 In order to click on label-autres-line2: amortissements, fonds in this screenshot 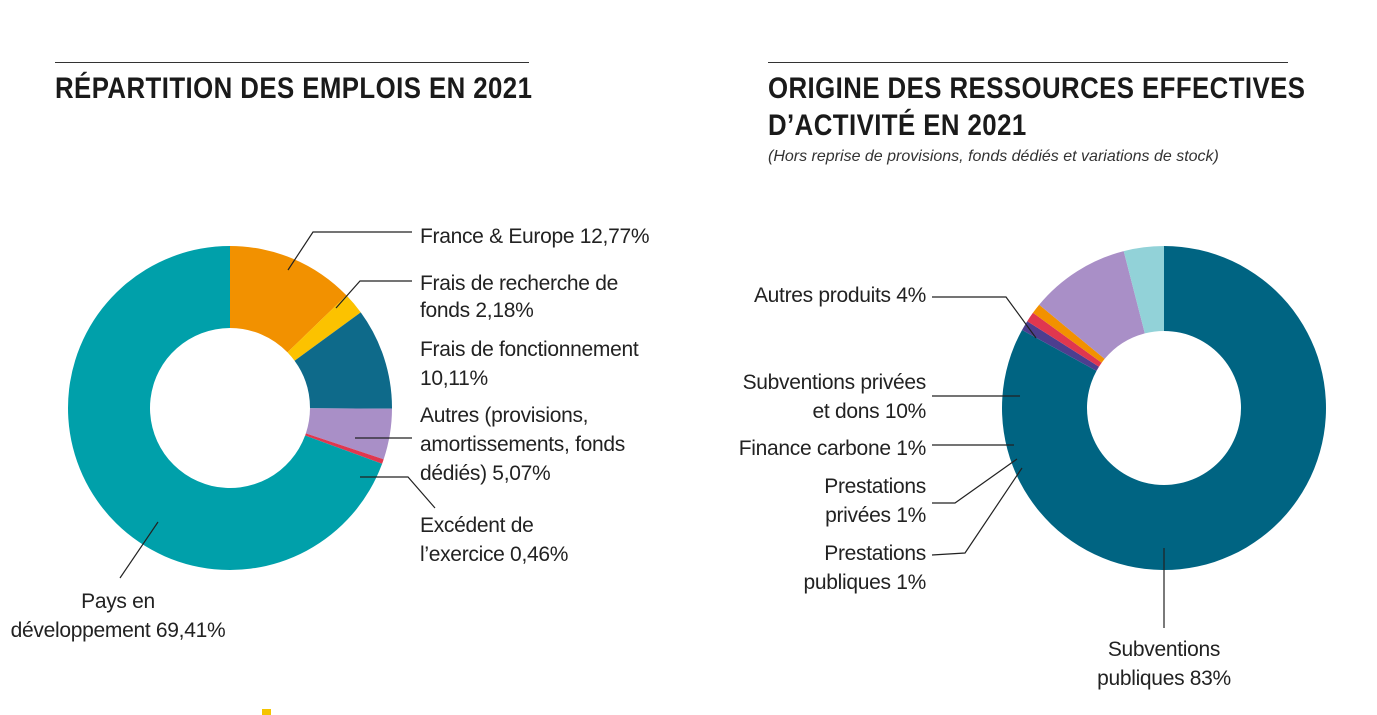, I will do `click(522, 444)`.